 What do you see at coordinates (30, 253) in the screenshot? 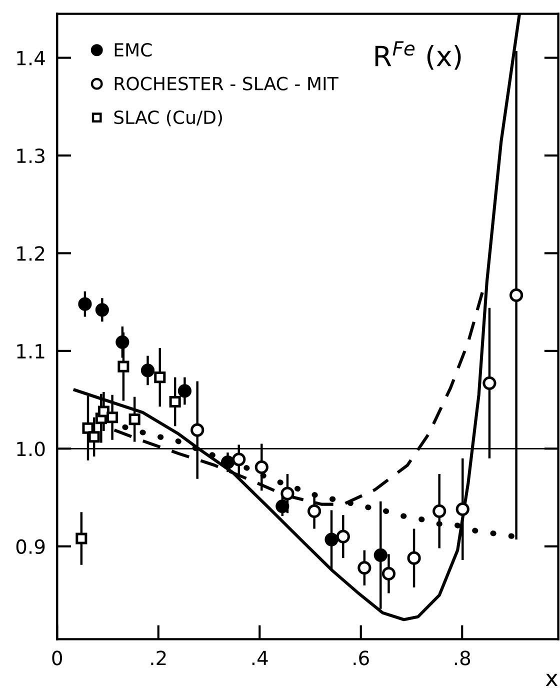
I see `y-tick-label: 1.2` at bounding box center [30, 253].